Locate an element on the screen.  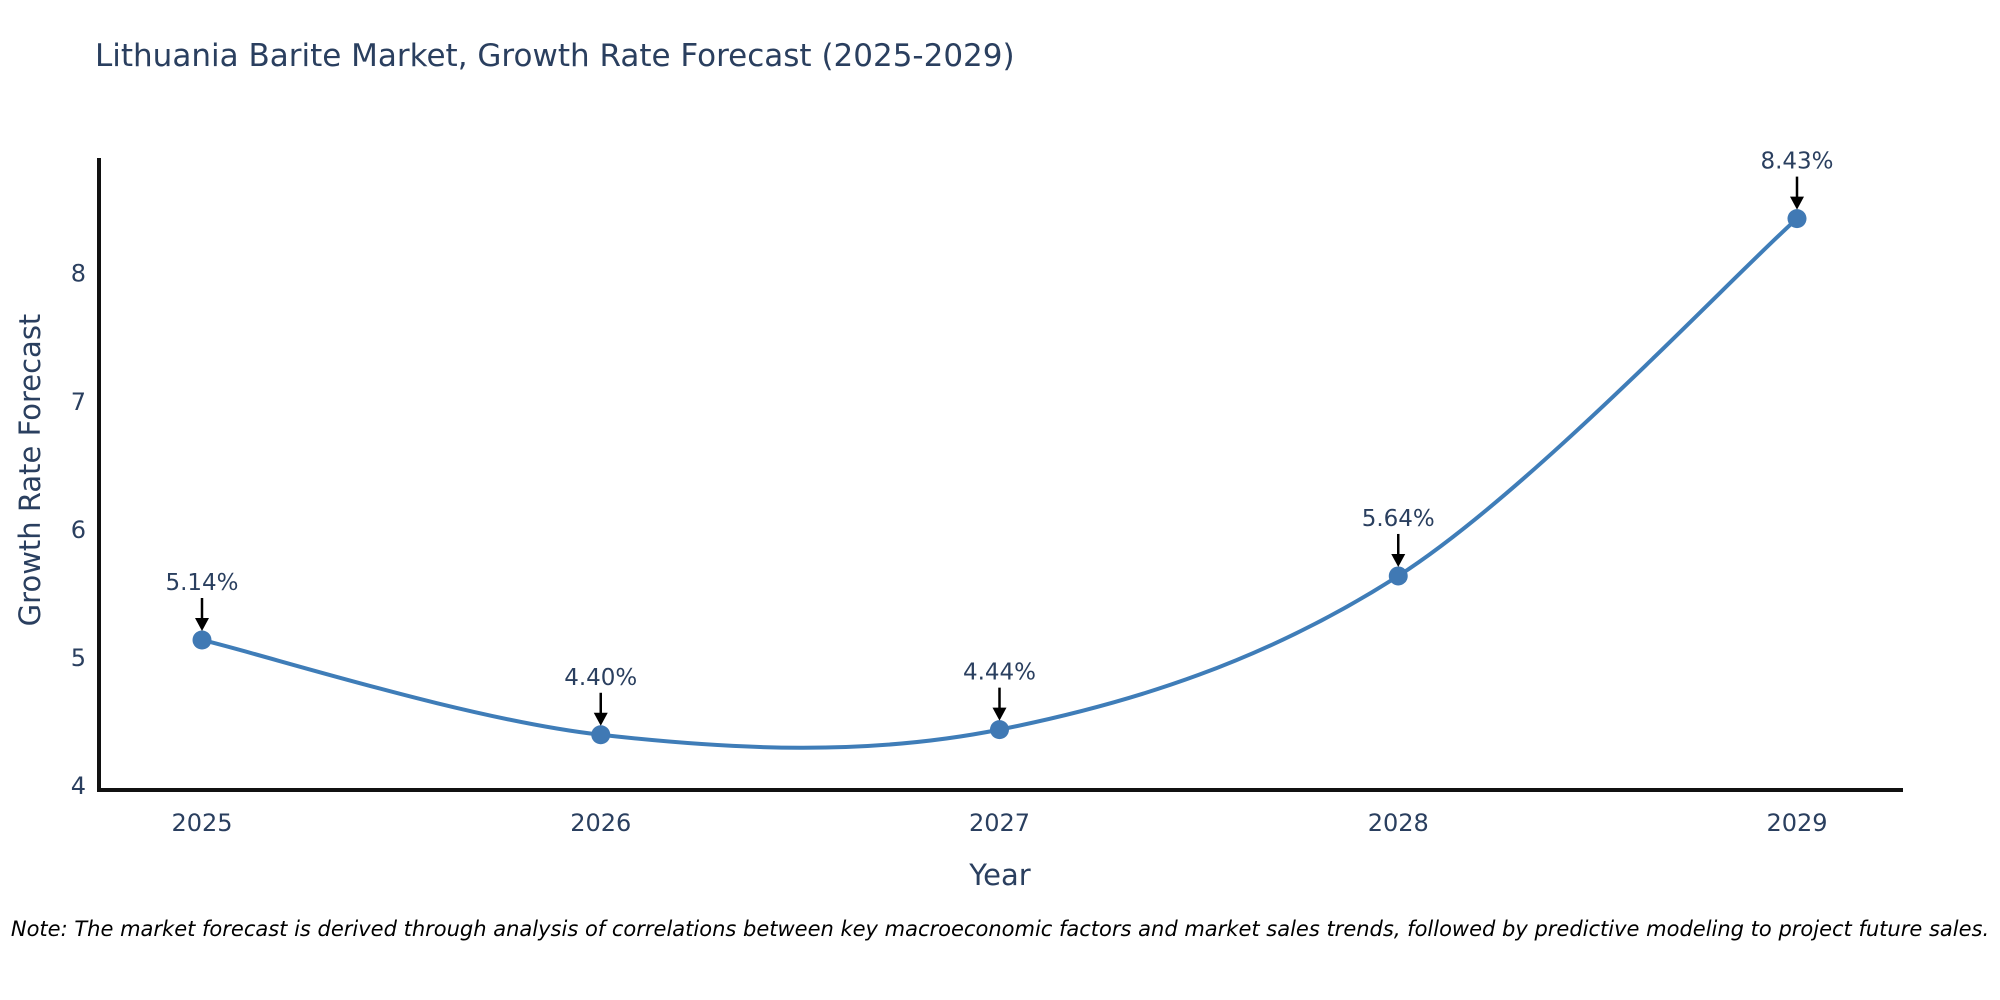
x-tick-label: 2028 is located at coordinates (1398, 823).